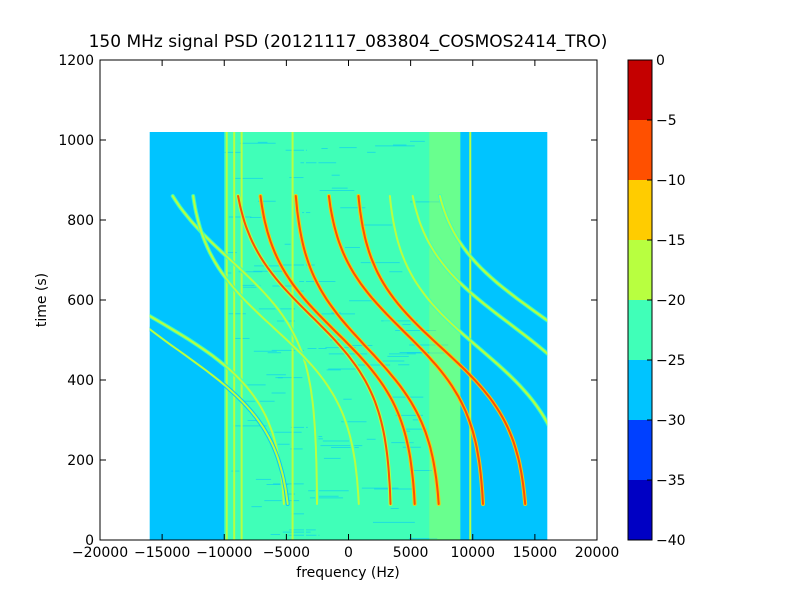 This screenshot has height=600, width=800. What do you see at coordinates (162, 553) in the screenshot?
I see `x-tick-label: −15000` at bounding box center [162, 553].